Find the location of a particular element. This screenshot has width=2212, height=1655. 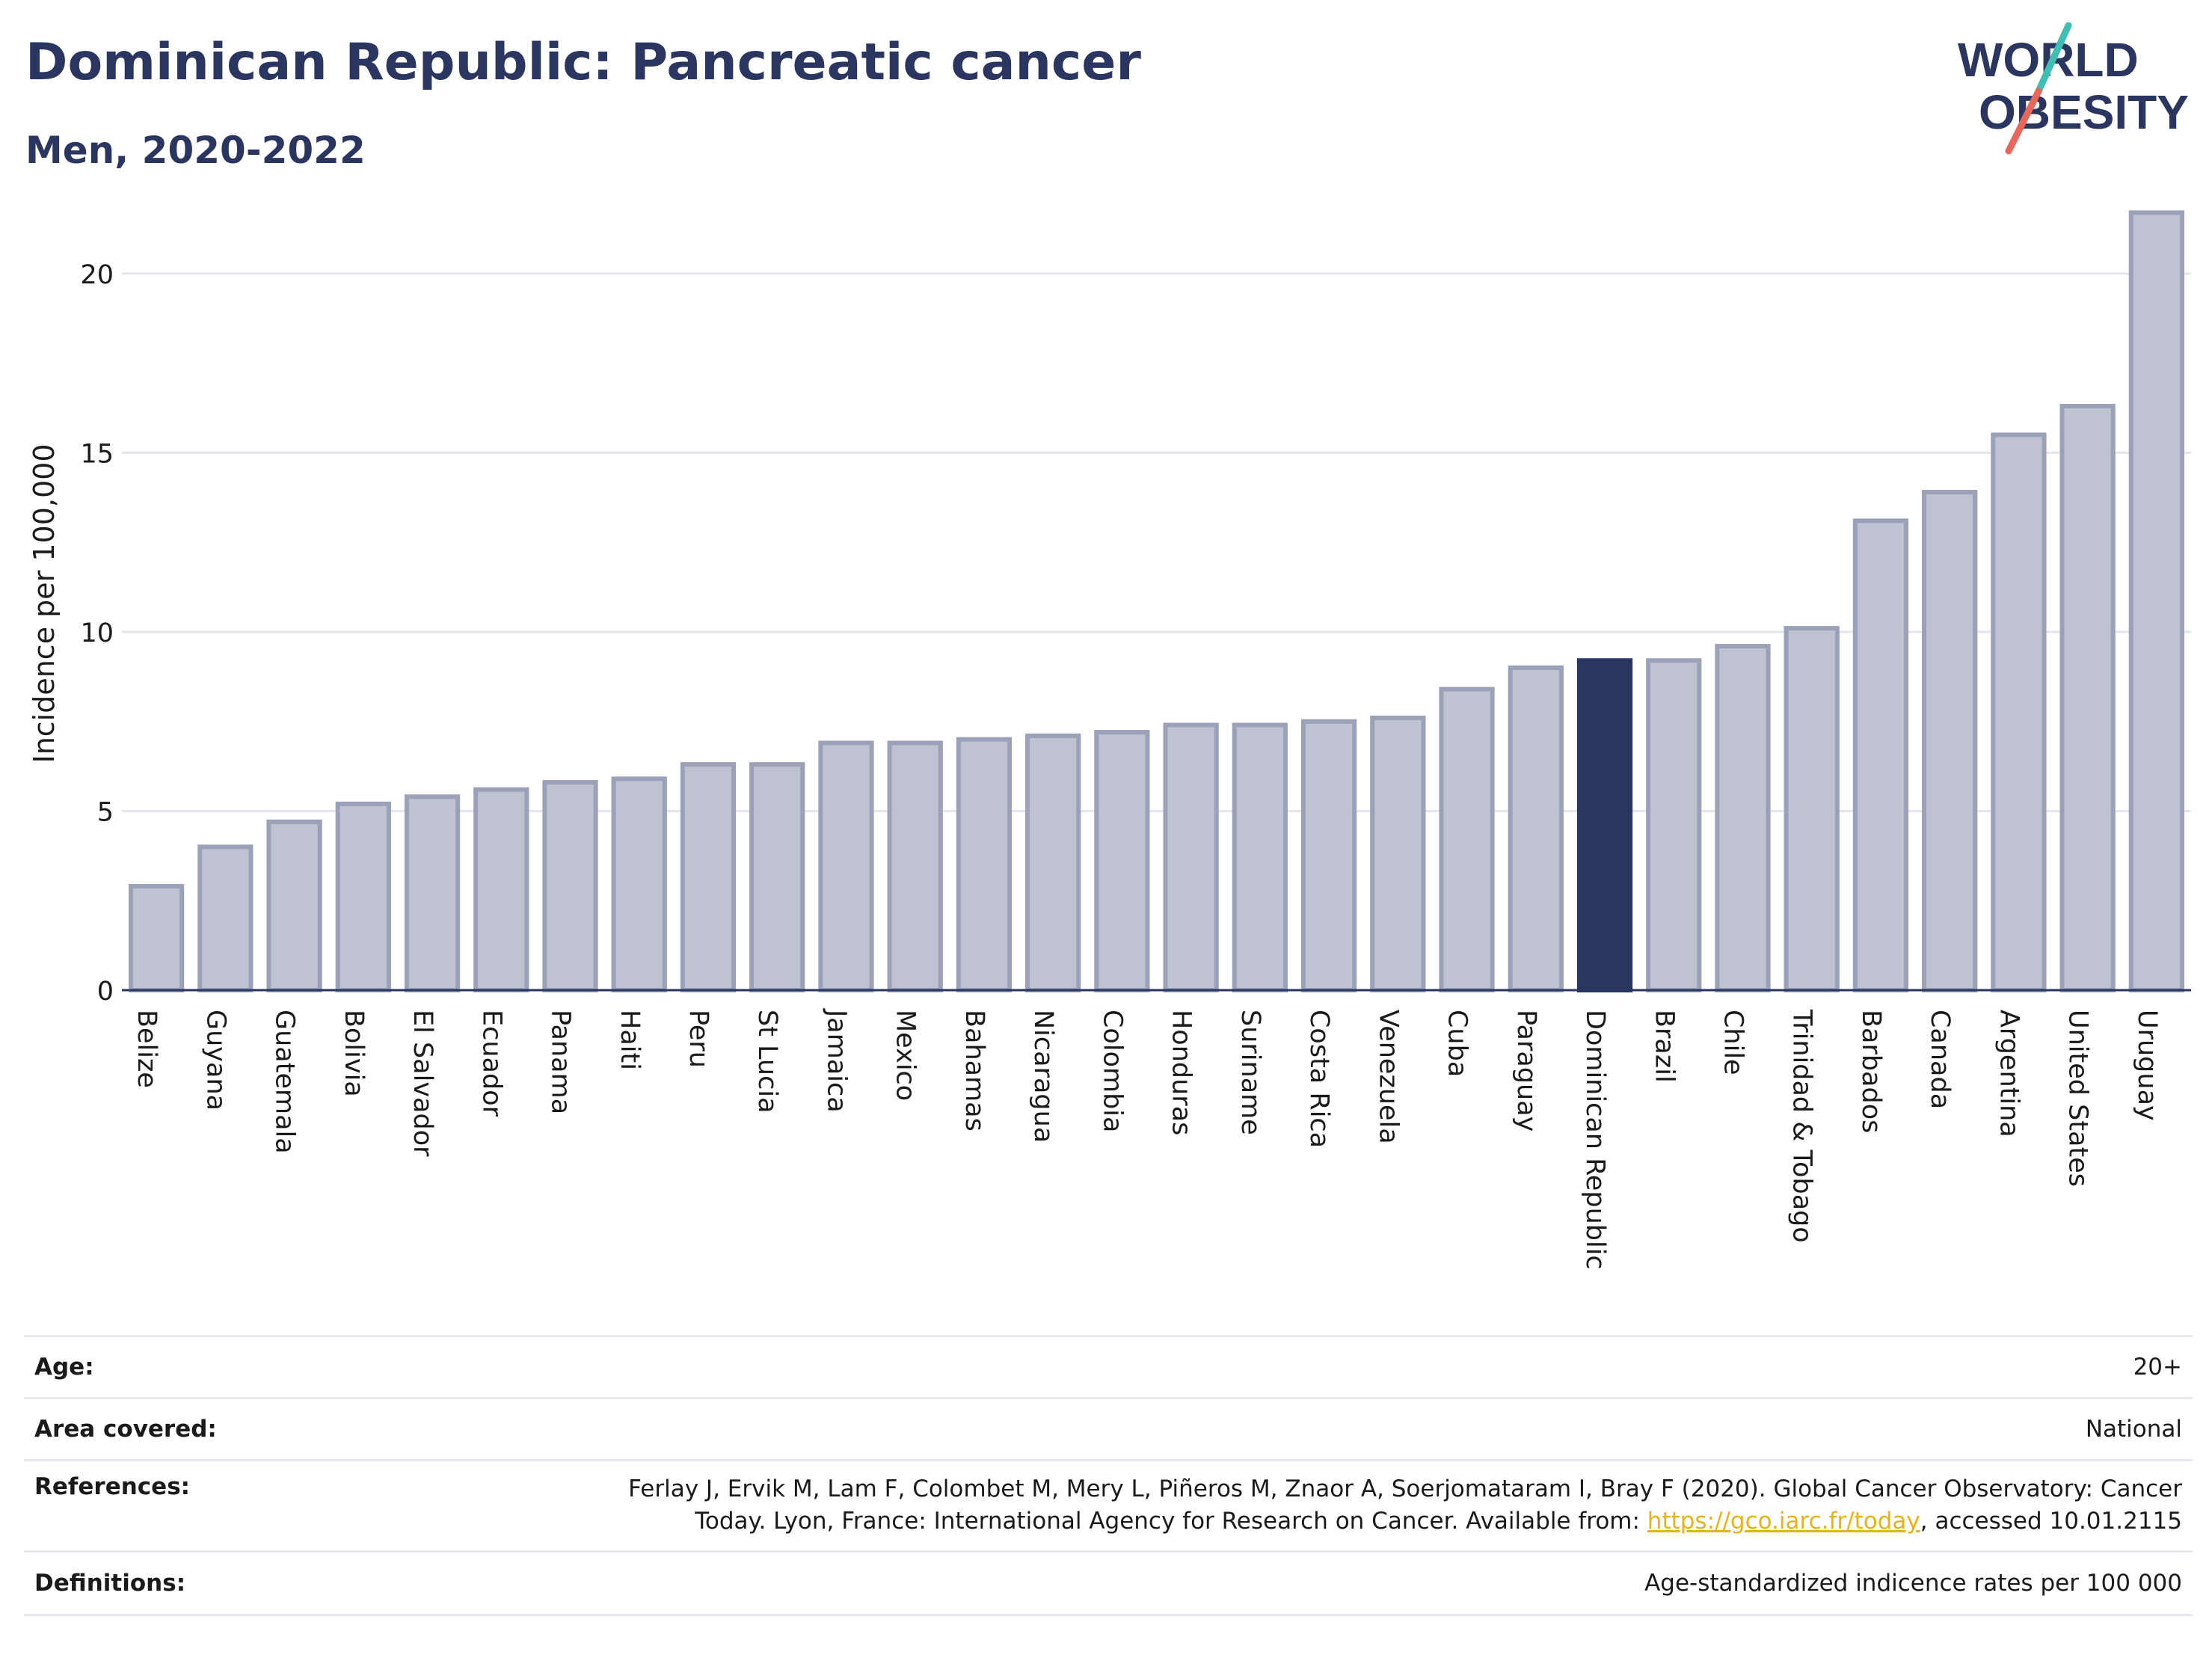

age-label: Age: is located at coordinates (64, 1367).